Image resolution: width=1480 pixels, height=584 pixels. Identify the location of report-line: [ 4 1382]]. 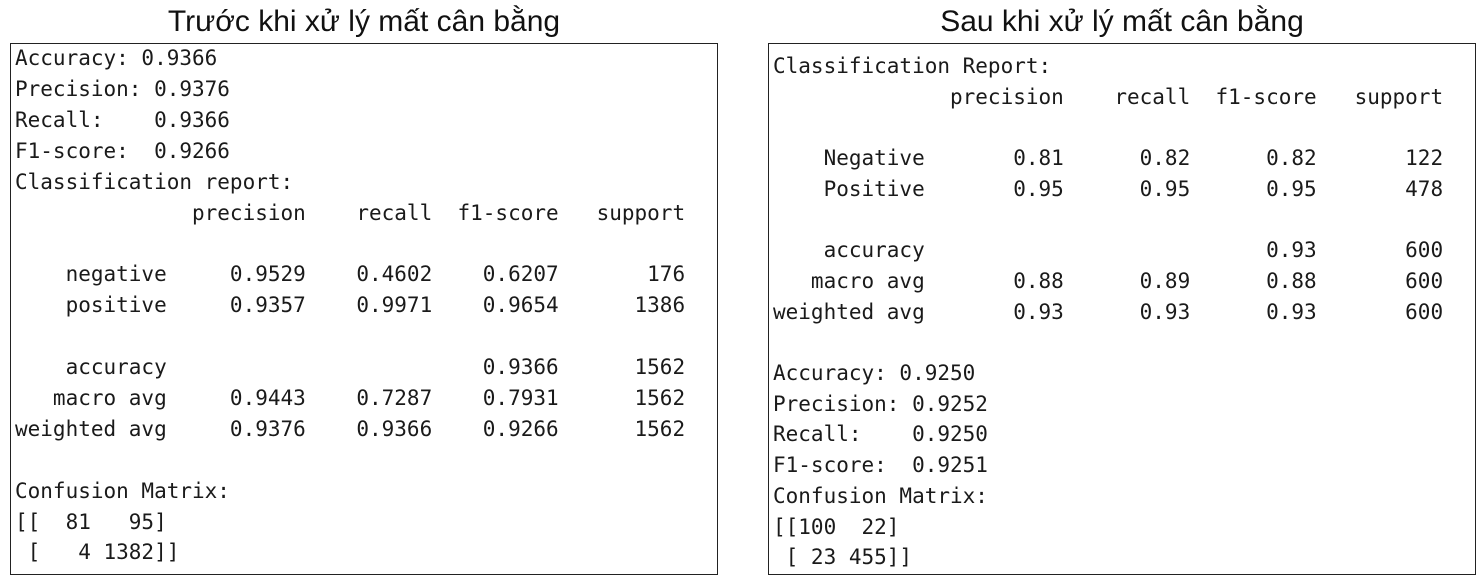
(97, 552).